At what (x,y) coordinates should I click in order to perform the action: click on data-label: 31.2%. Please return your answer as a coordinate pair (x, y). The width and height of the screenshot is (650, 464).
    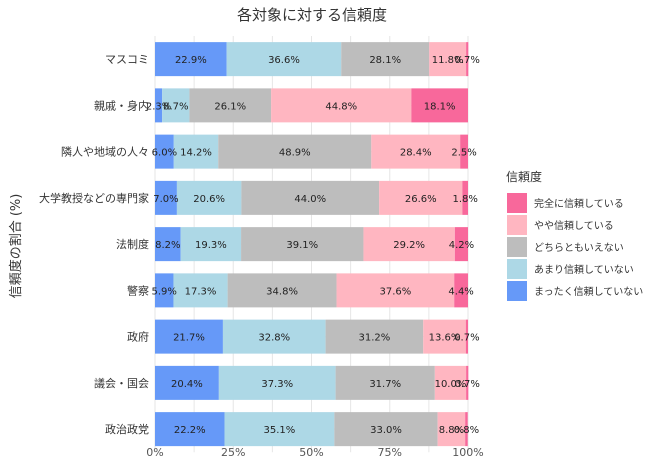
    Looking at the image, I should click on (375, 338).